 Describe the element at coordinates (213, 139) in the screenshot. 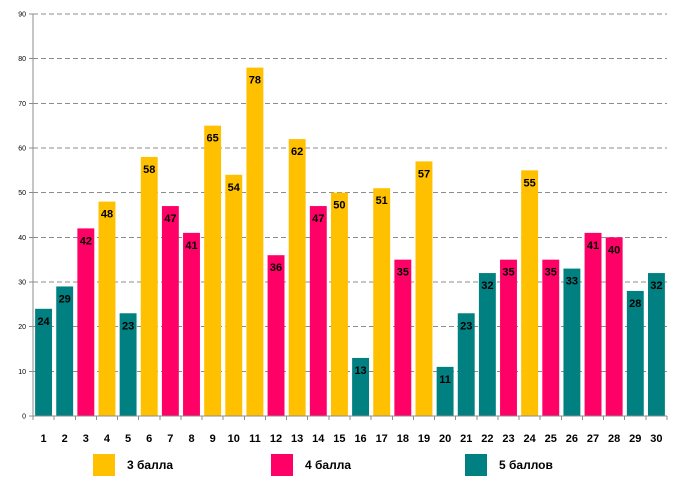

I see `data-label-9: 65` at that location.